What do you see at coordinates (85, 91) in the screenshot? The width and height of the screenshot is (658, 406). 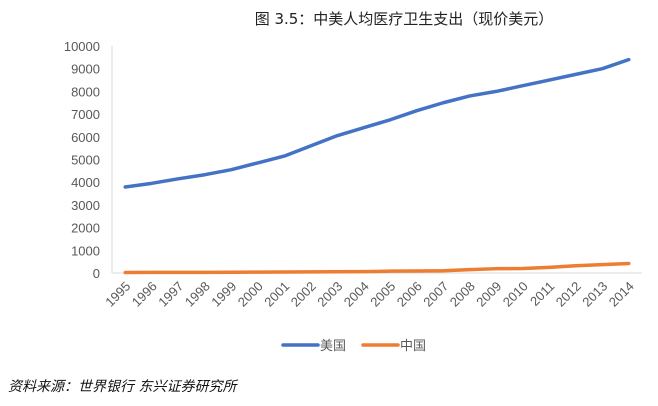 I see `y-tick-label: 8000` at bounding box center [85, 91].